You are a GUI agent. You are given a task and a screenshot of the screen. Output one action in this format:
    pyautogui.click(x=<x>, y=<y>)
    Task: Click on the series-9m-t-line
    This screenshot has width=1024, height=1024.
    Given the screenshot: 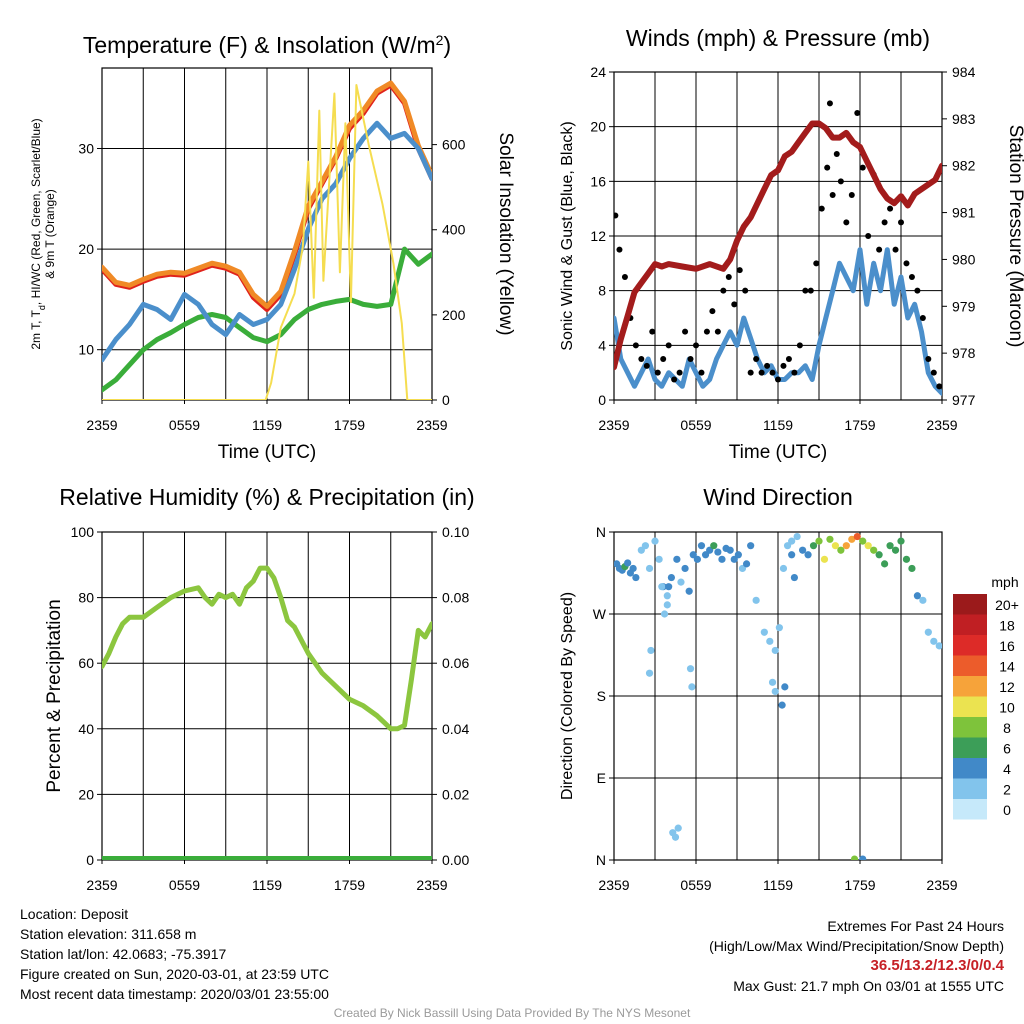 What is the action you would take?
    pyautogui.click(x=267, y=194)
    